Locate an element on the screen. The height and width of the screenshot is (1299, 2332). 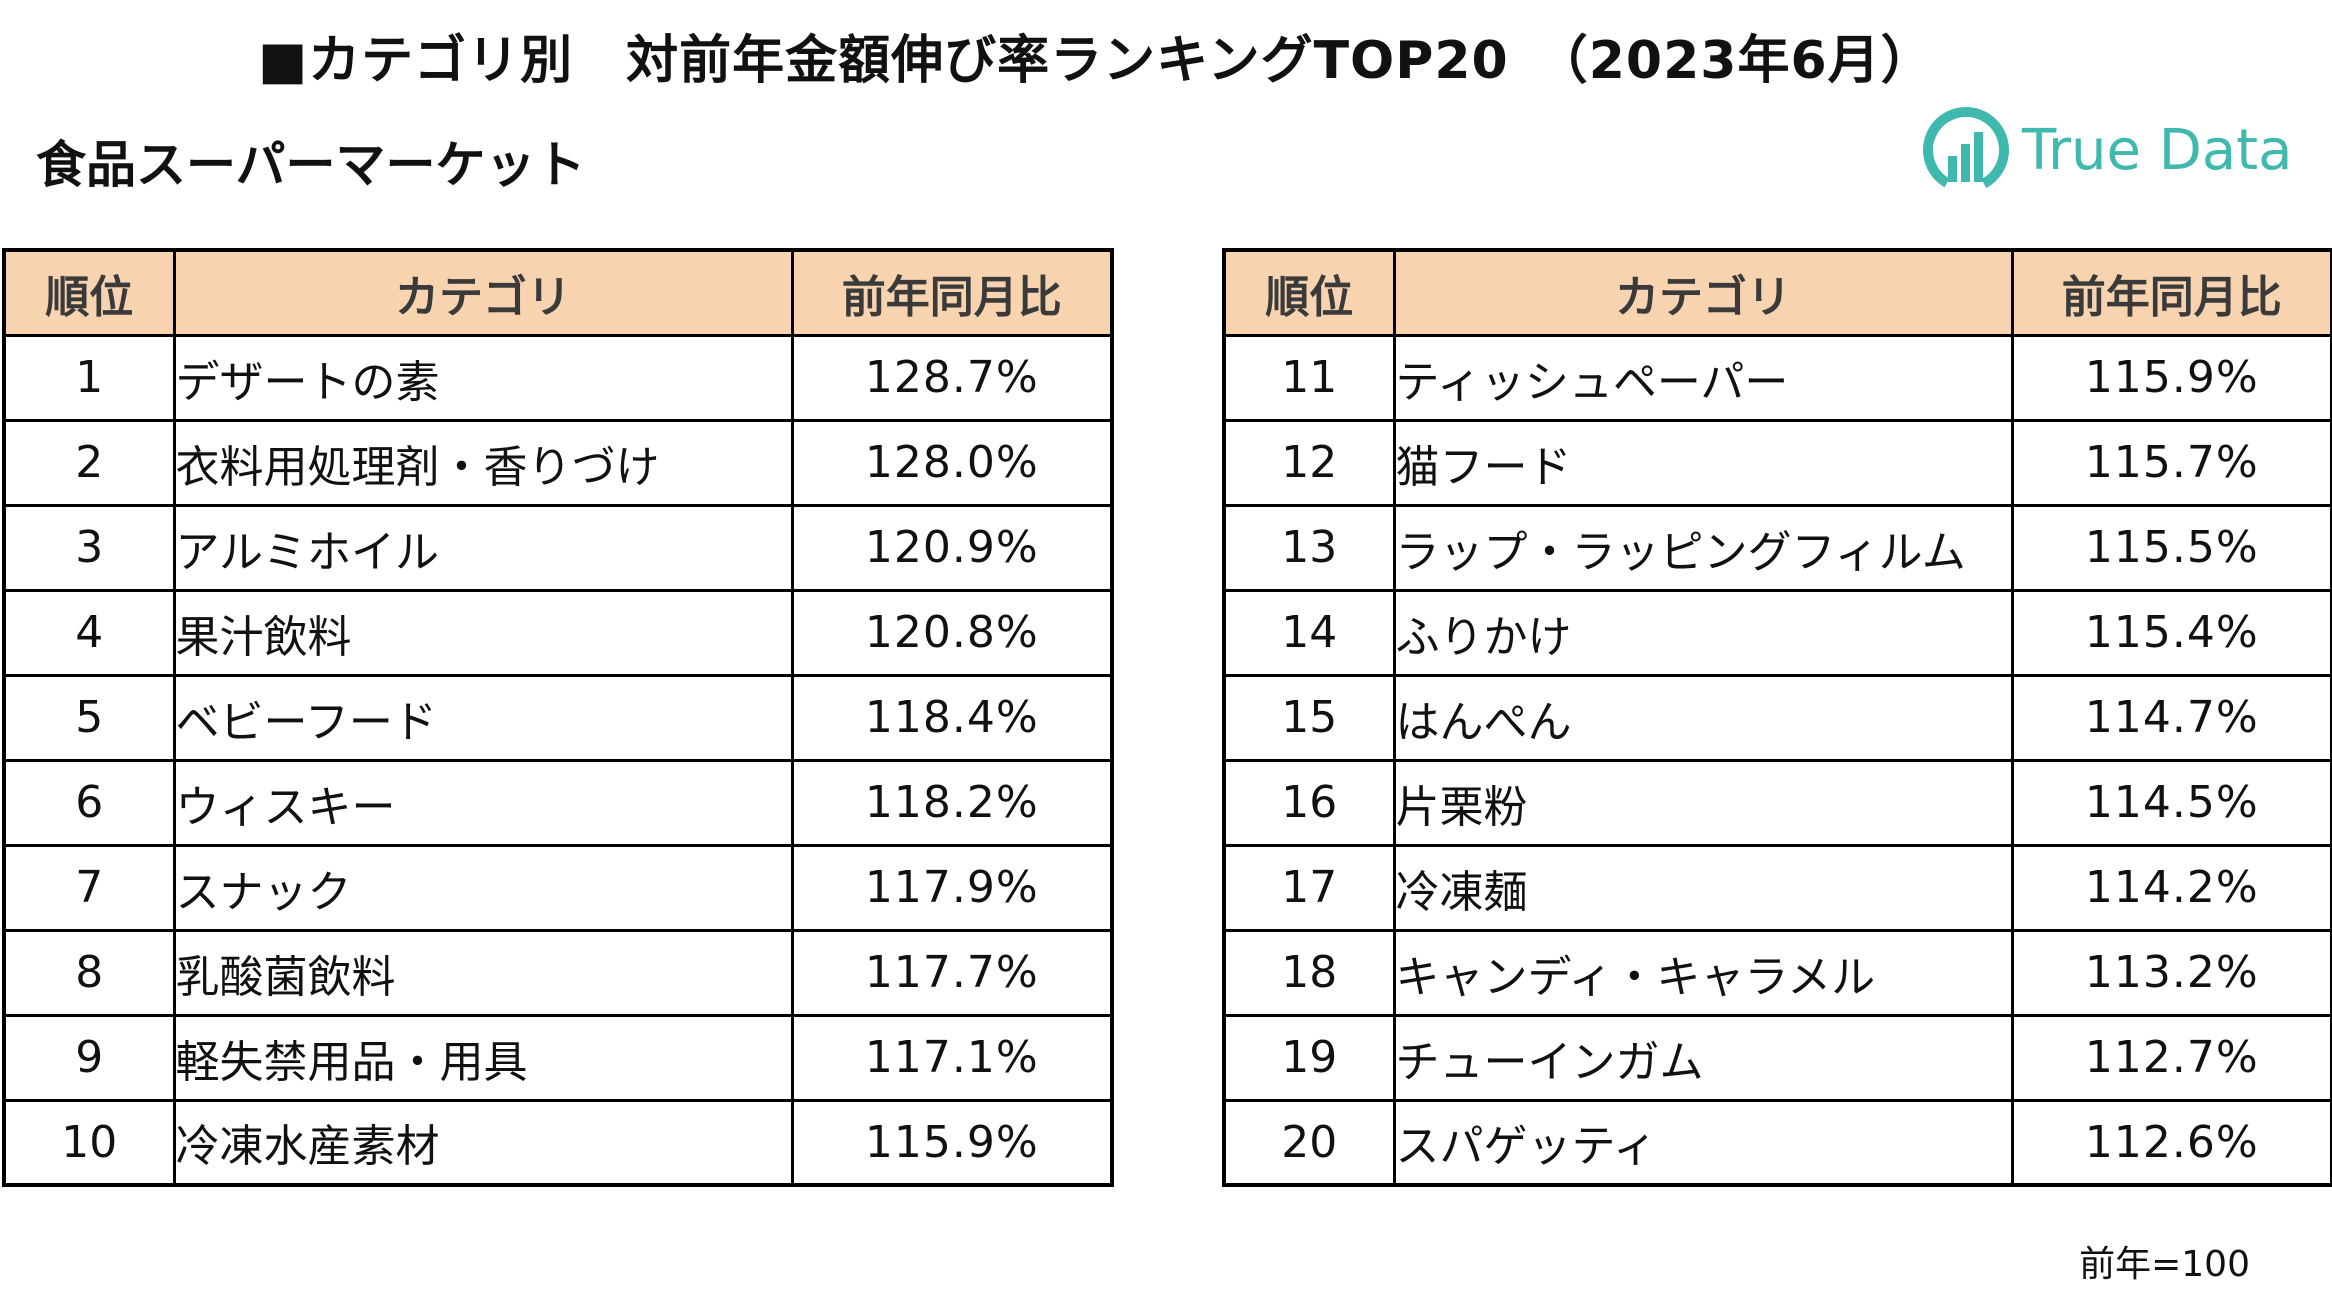
rate-cell: 118.4% is located at coordinates (952, 717).